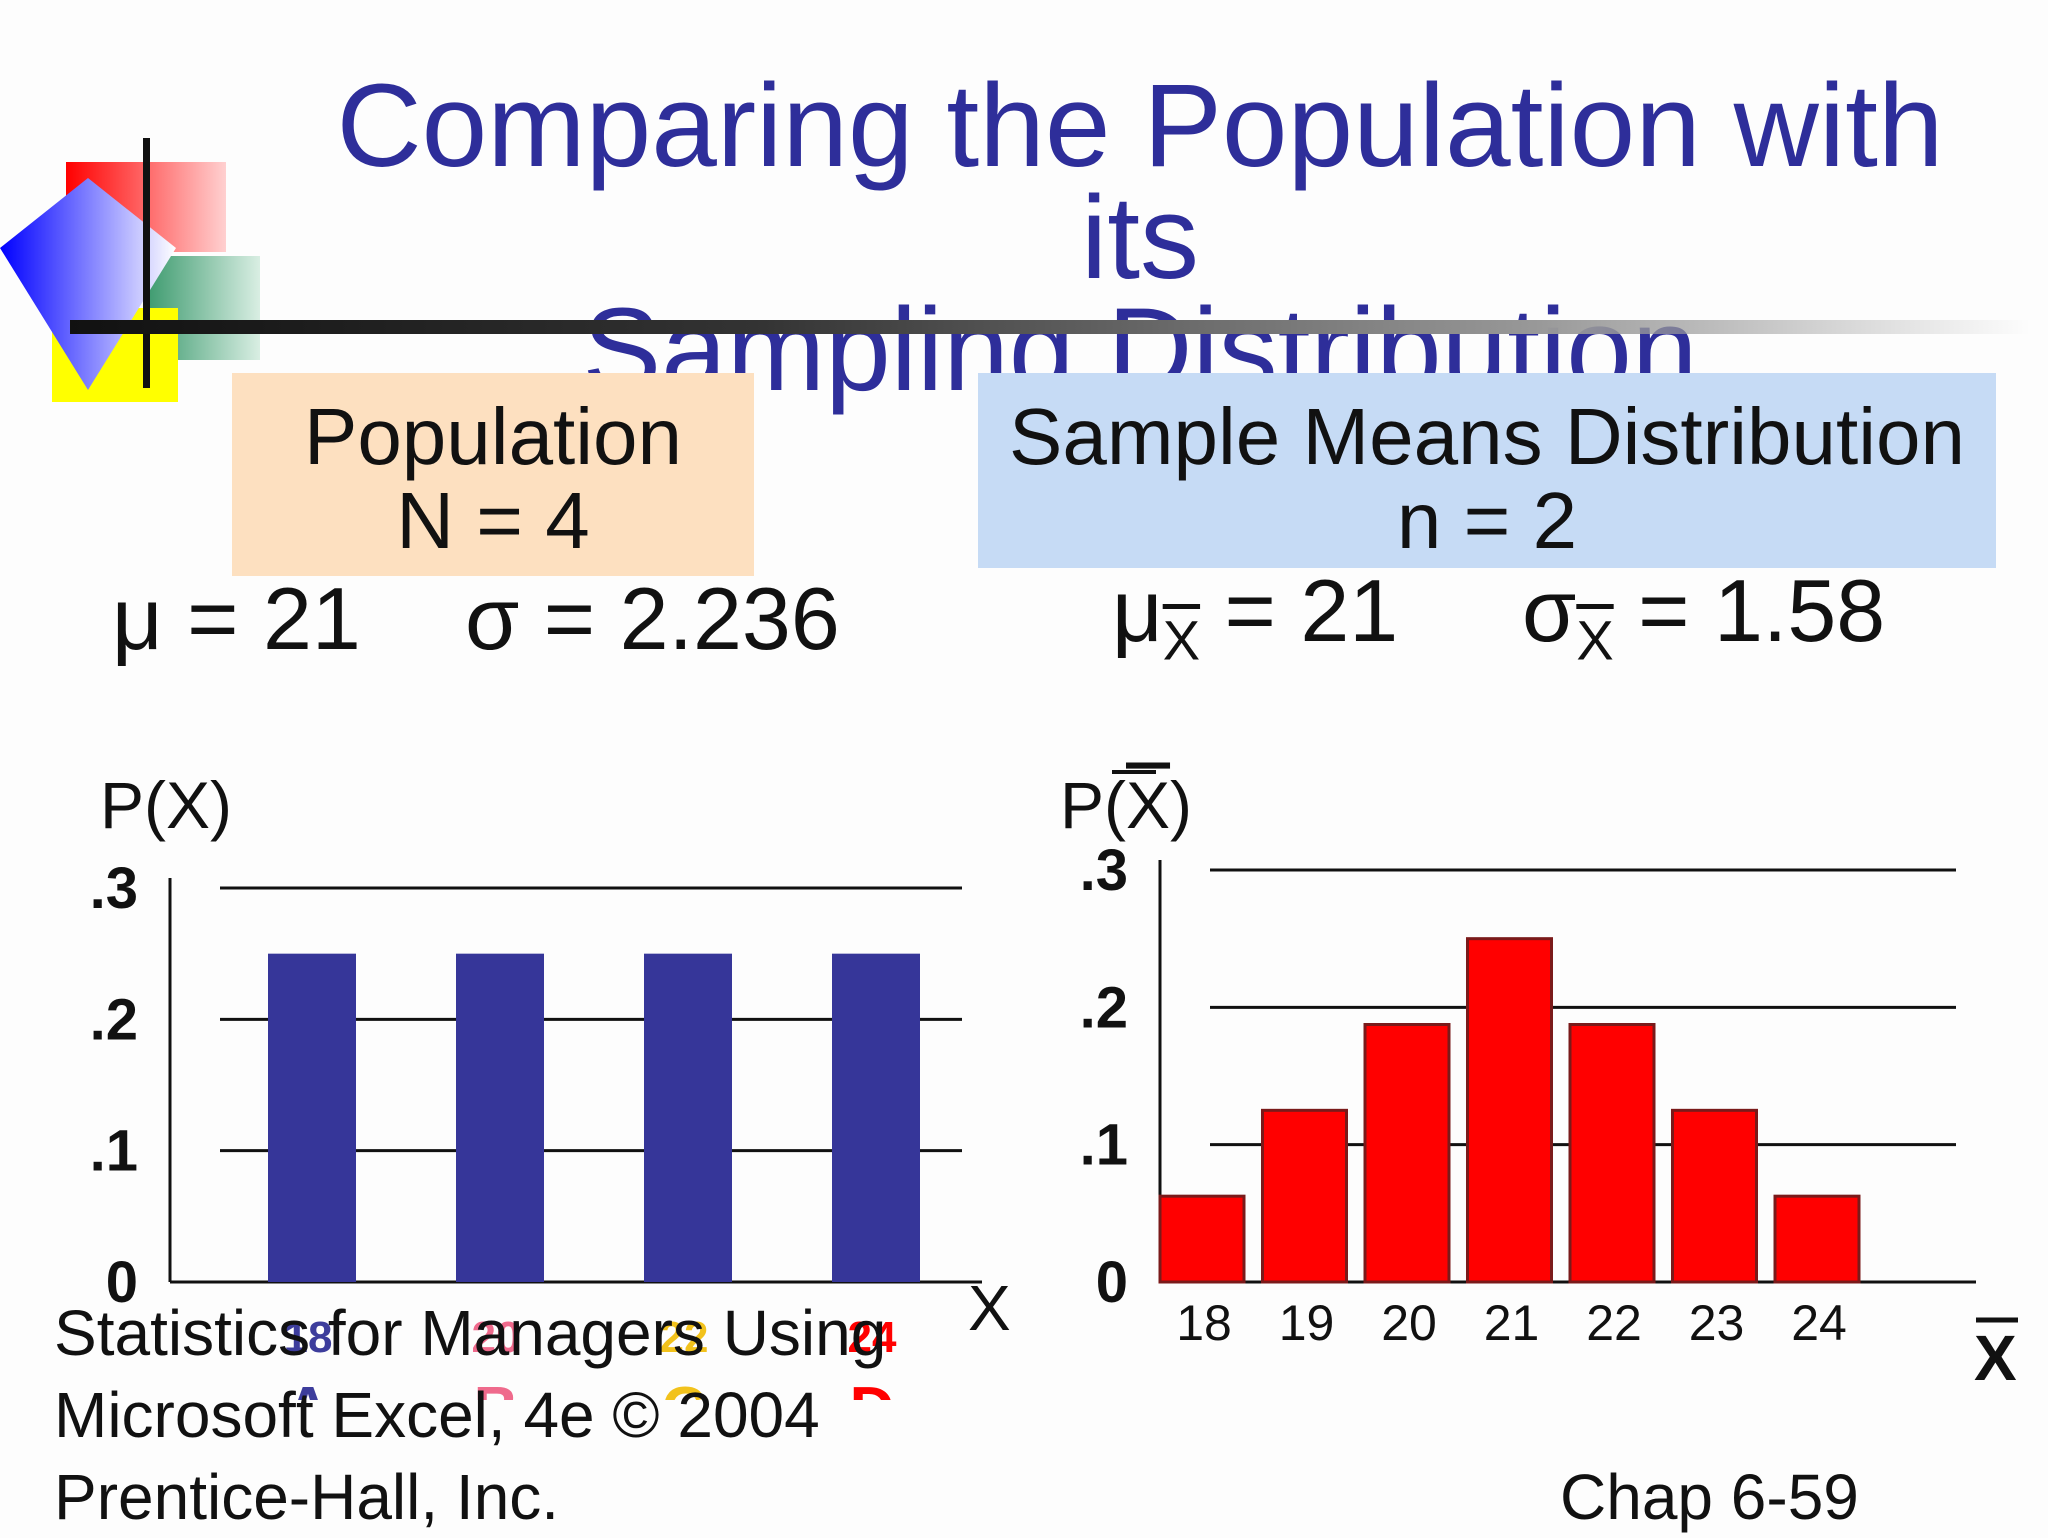 Image resolution: width=2048 pixels, height=1538 pixels. Describe the element at coordinates (1487, 436) in the screenshot. I see `sample-box-title: Sample Means Distribution` at that location.